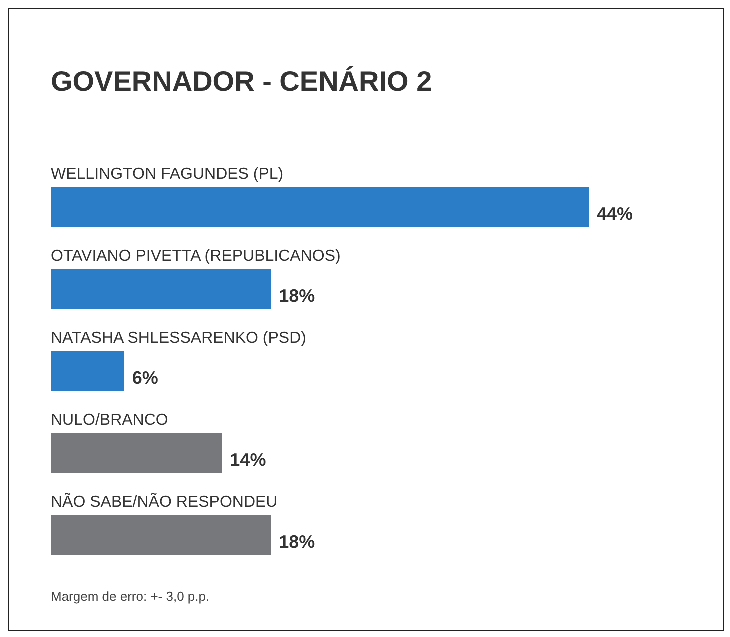 This screenshot has width=730, height=637. I want to click on y-tick-label: NATASHA SHLESSARENKO (PSD), so click(178, 338).